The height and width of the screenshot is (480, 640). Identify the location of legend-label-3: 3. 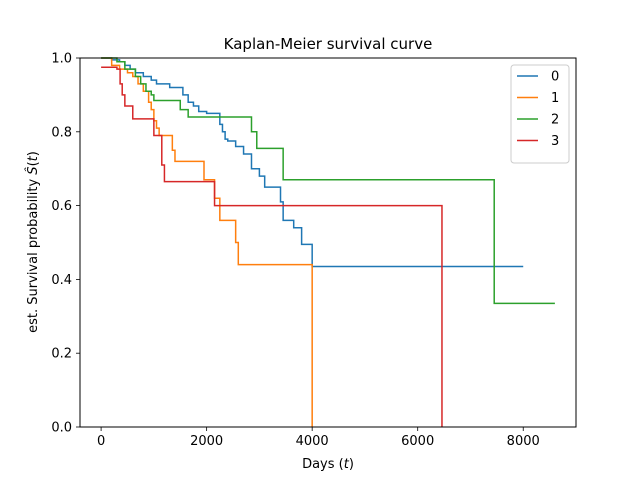
(555, 141).